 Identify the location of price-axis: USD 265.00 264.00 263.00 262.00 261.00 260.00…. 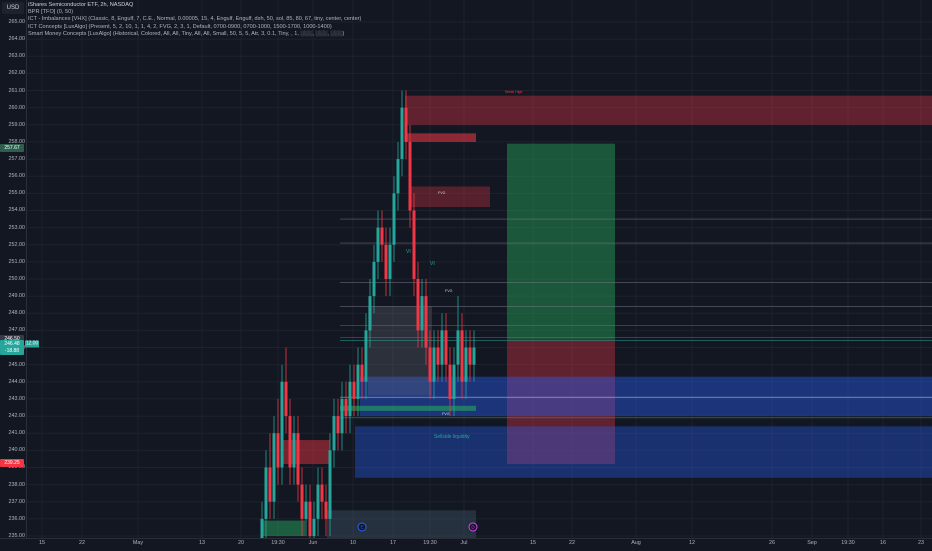
(13, 269).